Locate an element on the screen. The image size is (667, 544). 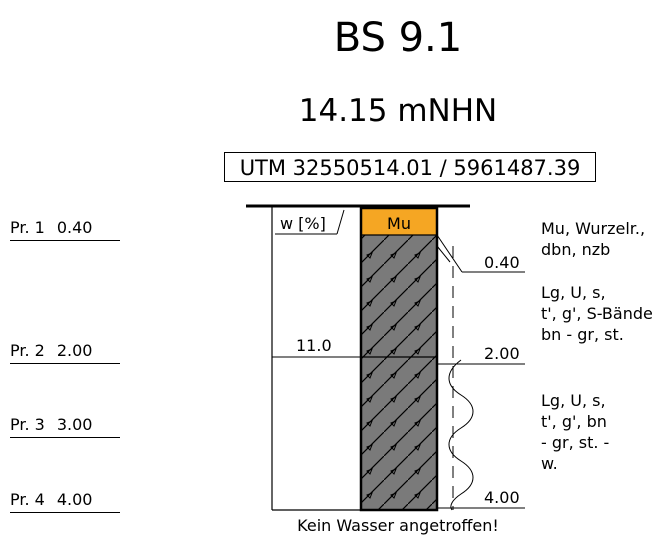
boundary-depth-label: 4.00 is located at coordinates (502, 497).